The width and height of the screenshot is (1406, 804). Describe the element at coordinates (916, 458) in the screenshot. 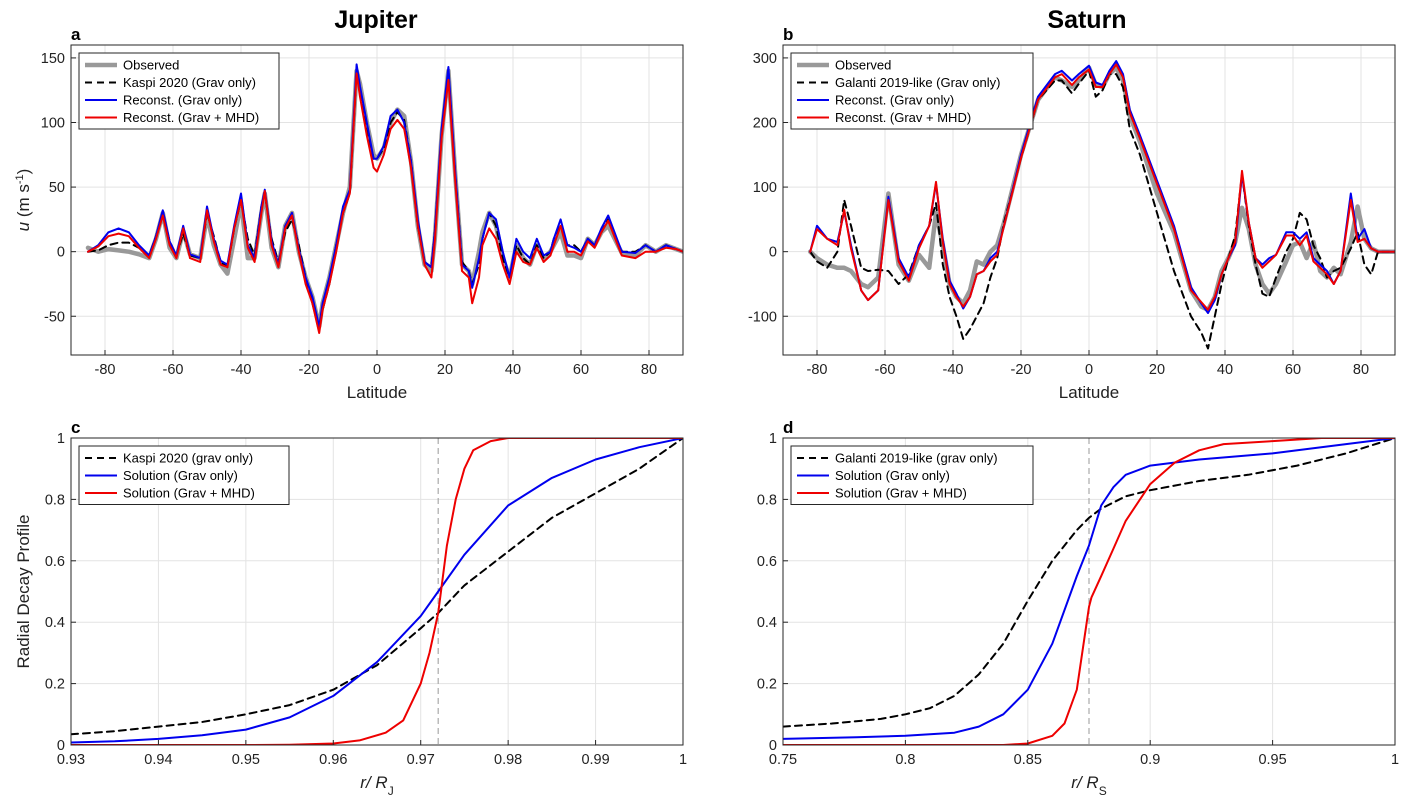

I see `legend-label: Galanti 2019-like (grav only)` at that location.